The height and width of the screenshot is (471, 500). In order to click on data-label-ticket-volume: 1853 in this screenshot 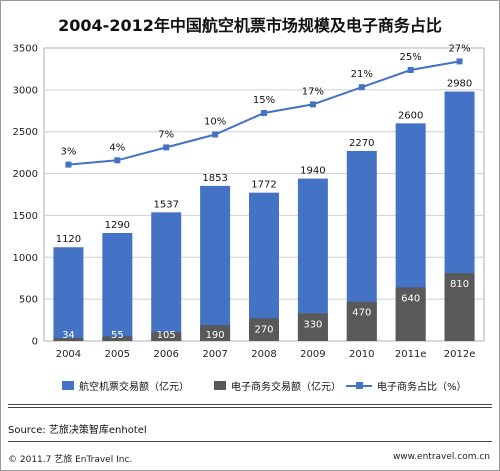, I will do `click(214, 178)`.